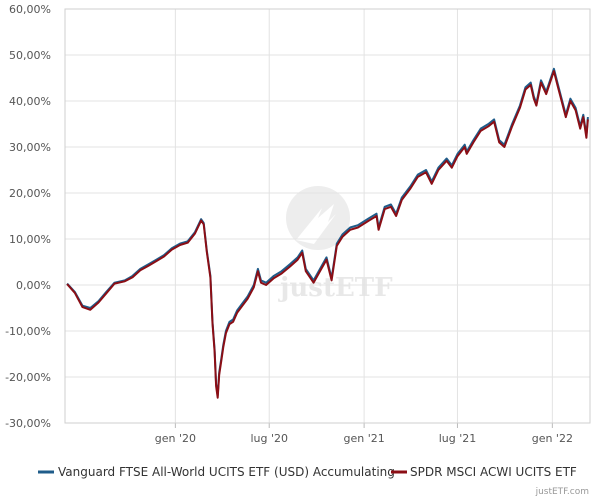  I want to click on x-tick-label: gen '21, so click(363, 438).